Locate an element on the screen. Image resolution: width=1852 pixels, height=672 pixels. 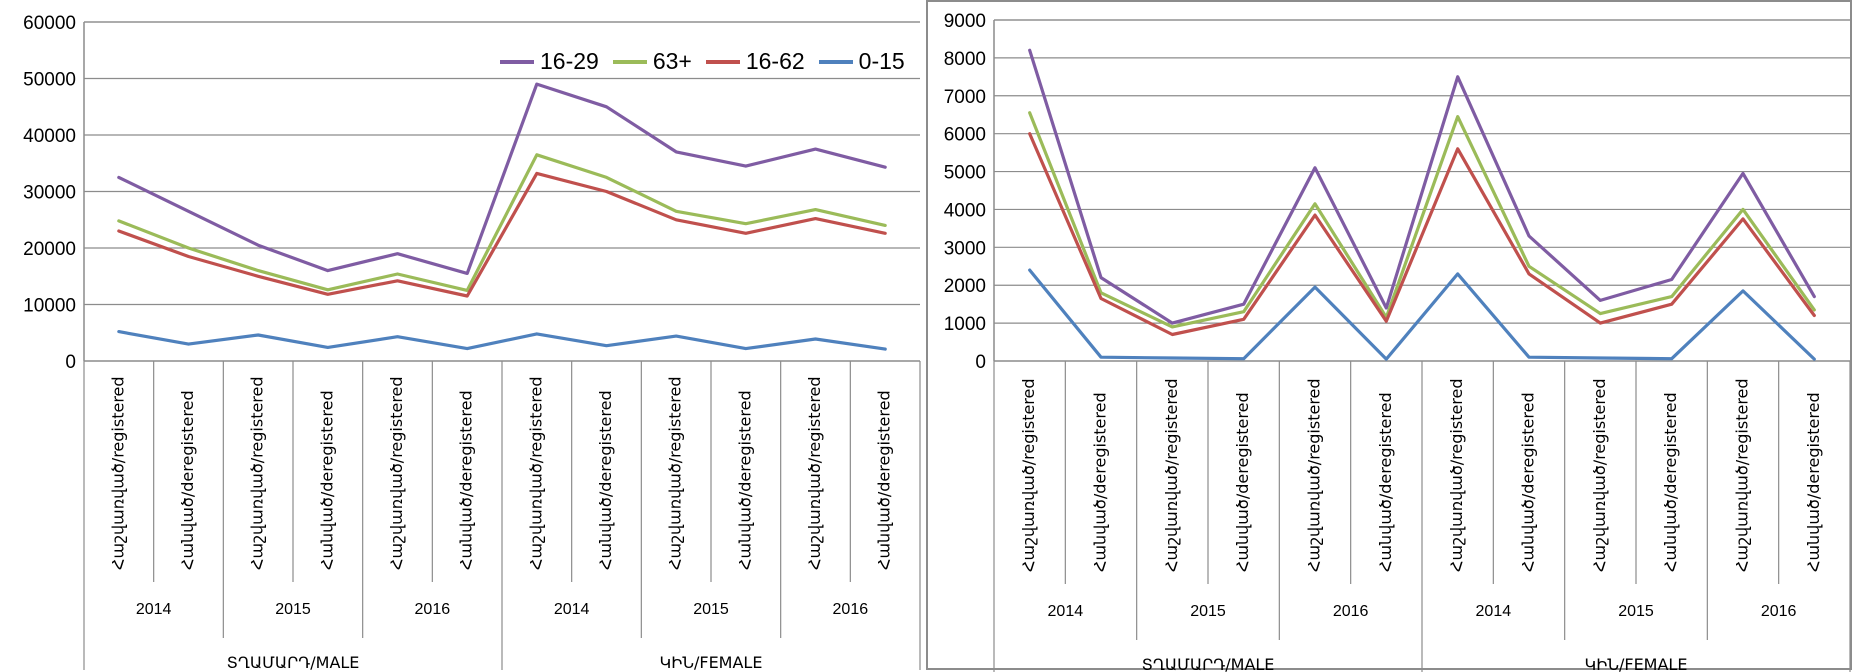
legend-label: 63+ is located at coordinates (672, 61).